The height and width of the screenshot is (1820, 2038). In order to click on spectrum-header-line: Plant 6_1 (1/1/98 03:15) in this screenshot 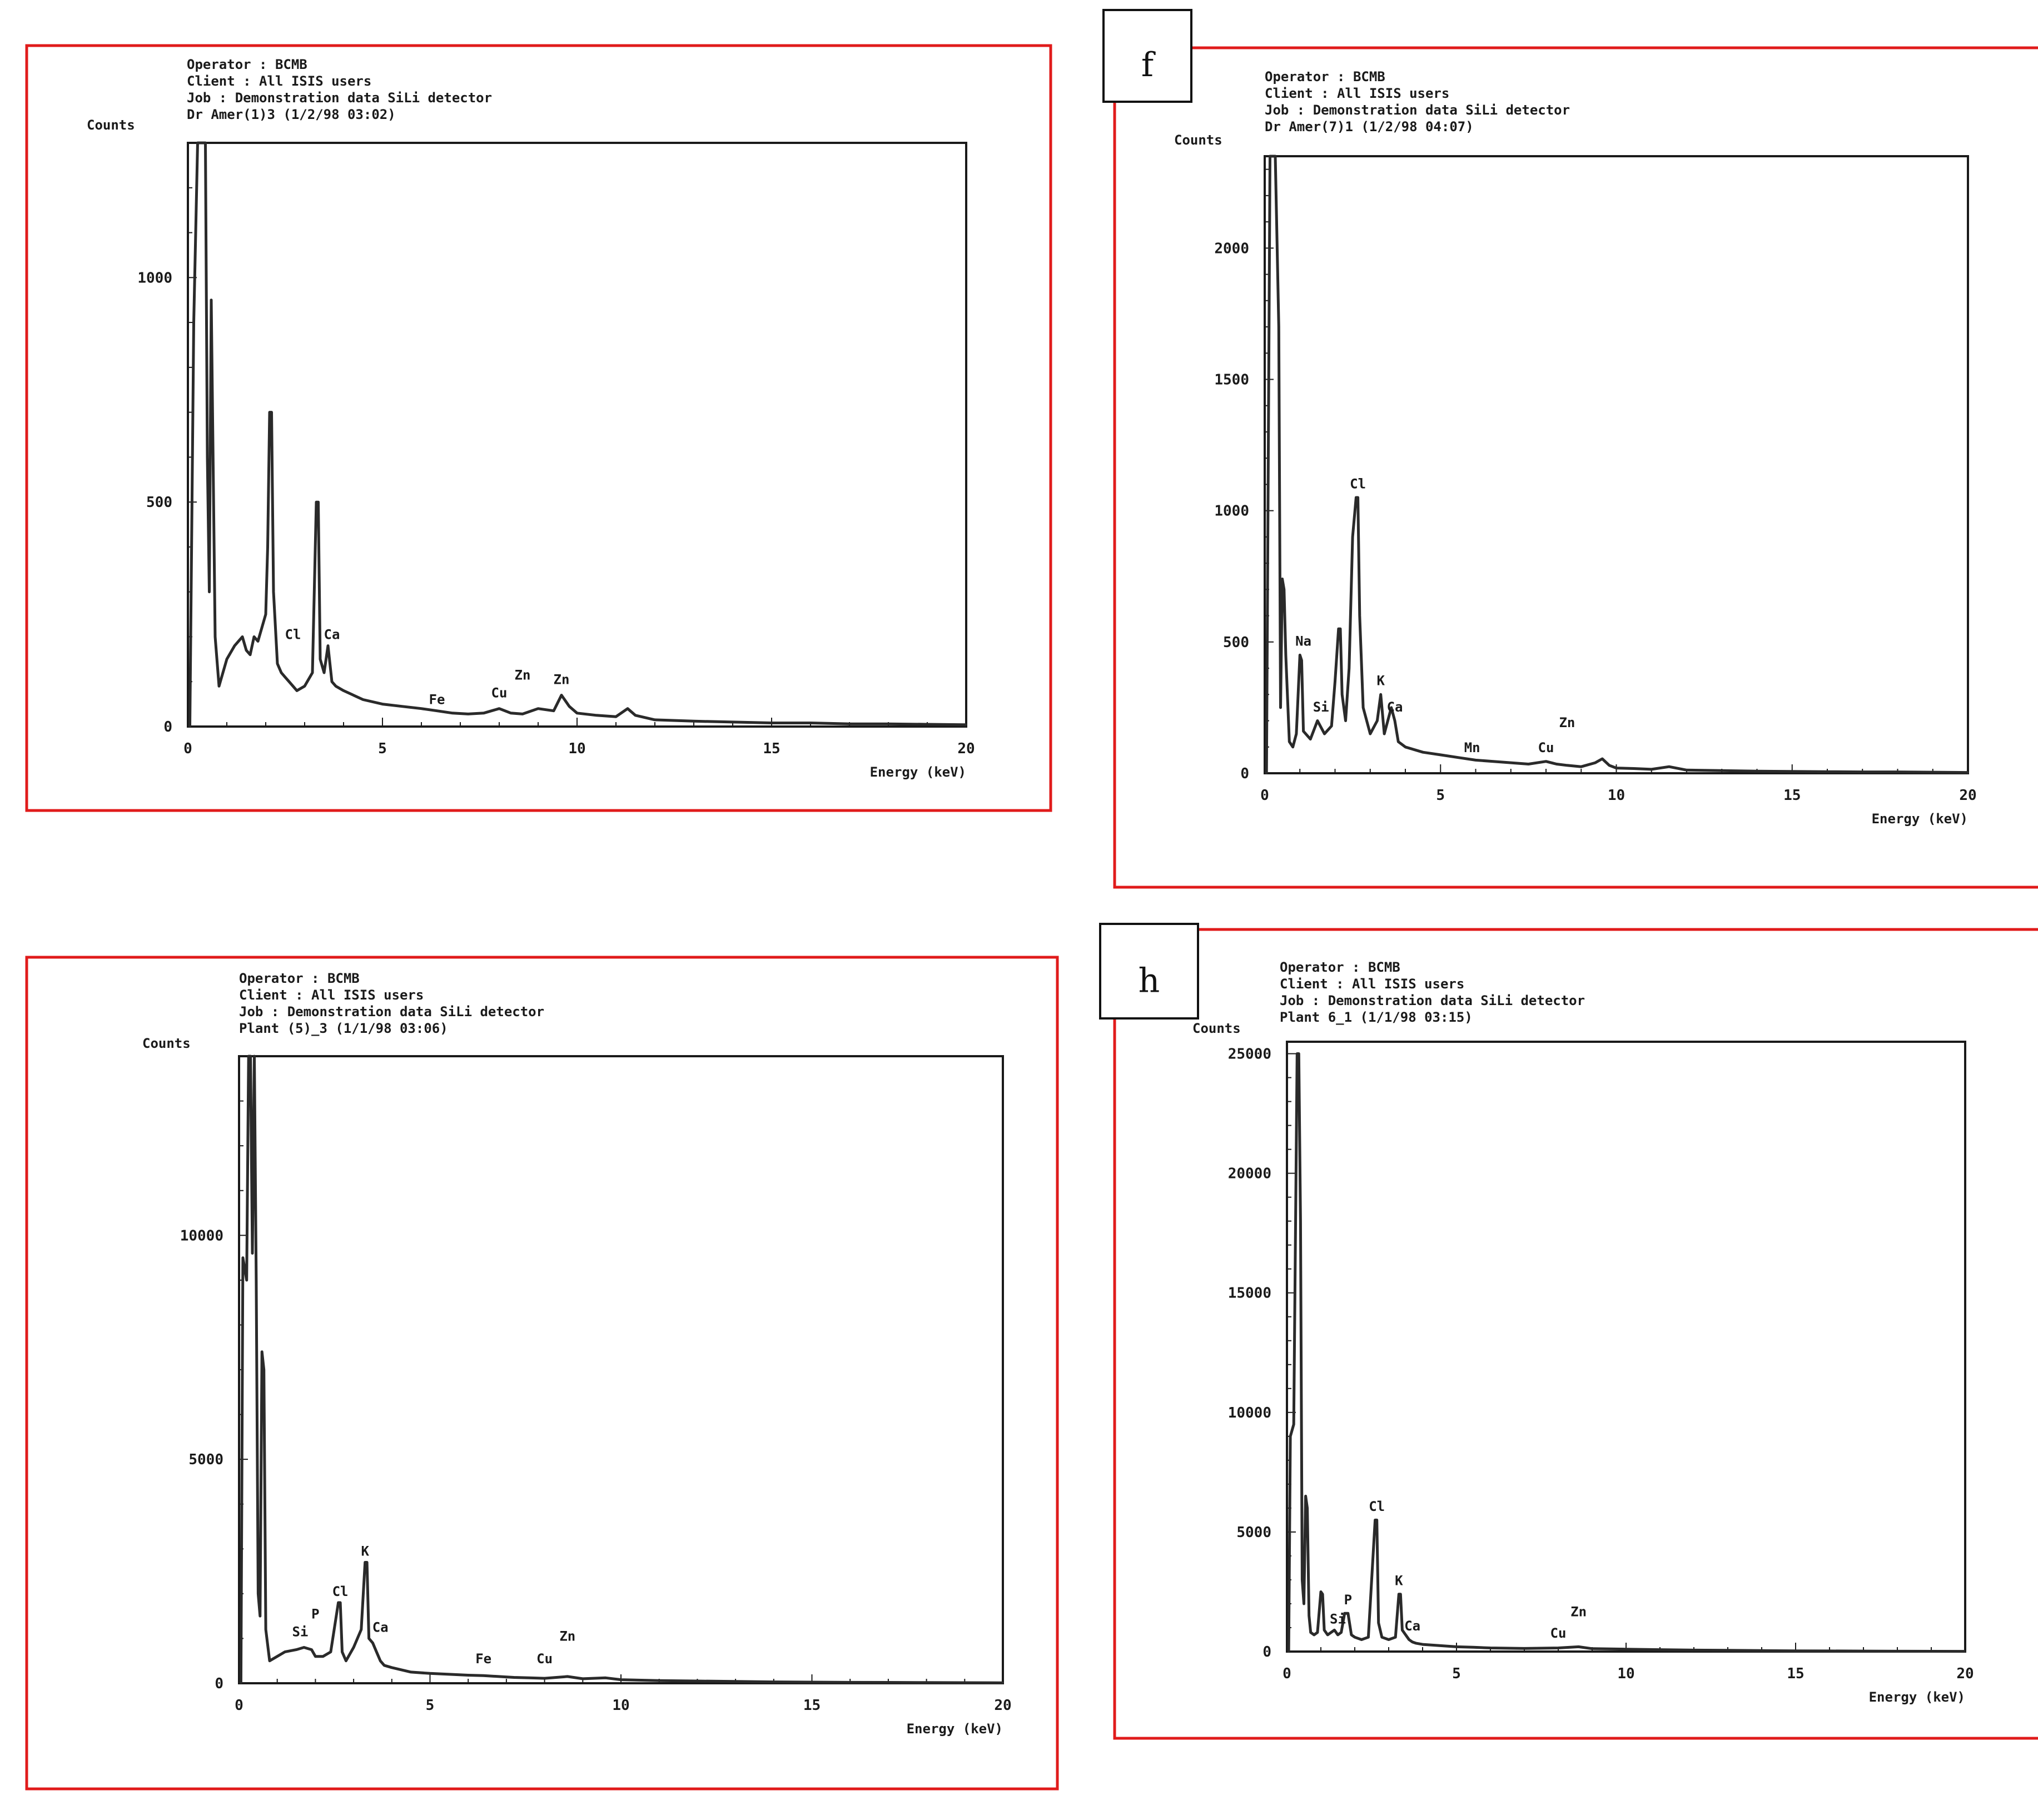, I will do `click(1377, 1017)`.